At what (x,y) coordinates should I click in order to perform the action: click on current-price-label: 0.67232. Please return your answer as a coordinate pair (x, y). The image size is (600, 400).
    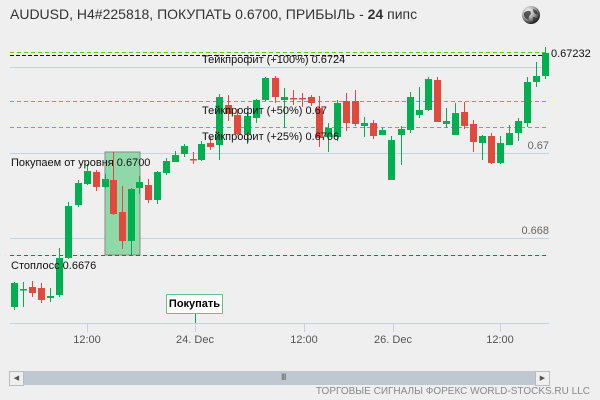
    Looking at the image, I should click on (571, 54).